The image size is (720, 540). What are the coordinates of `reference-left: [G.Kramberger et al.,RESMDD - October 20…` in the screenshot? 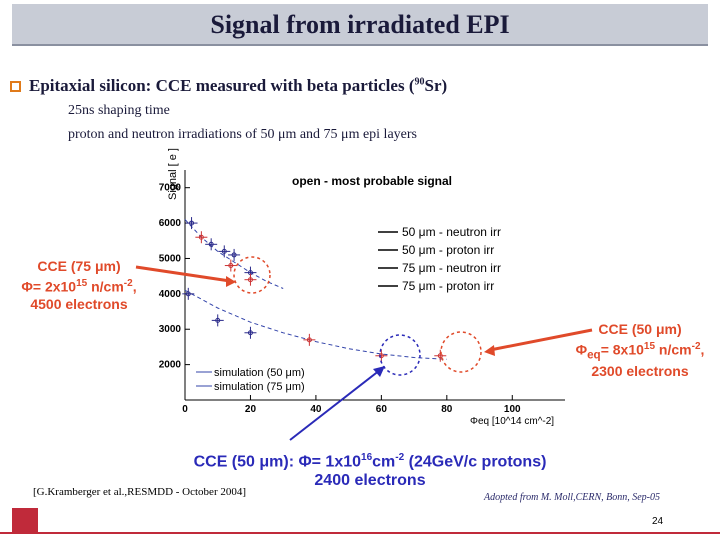 It's located at (140, 492).